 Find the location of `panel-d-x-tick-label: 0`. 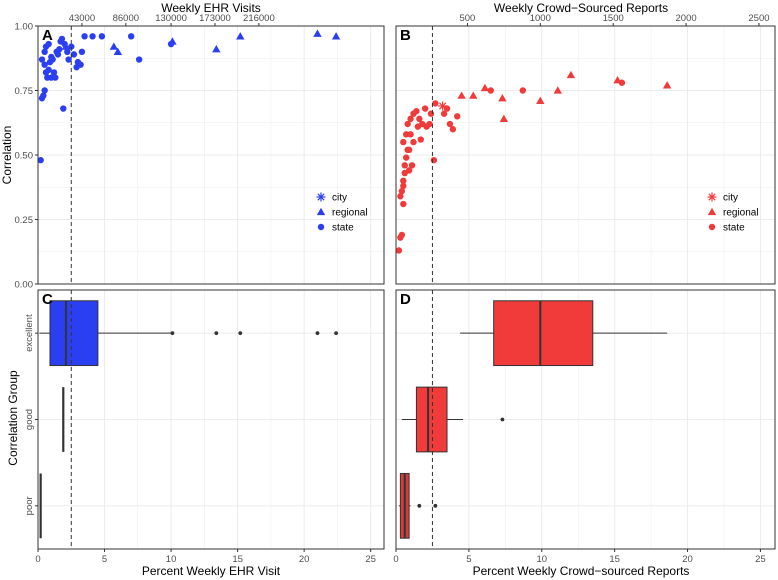

panel-d-x-tick-label: 0 is located at coordinates (395, 559).